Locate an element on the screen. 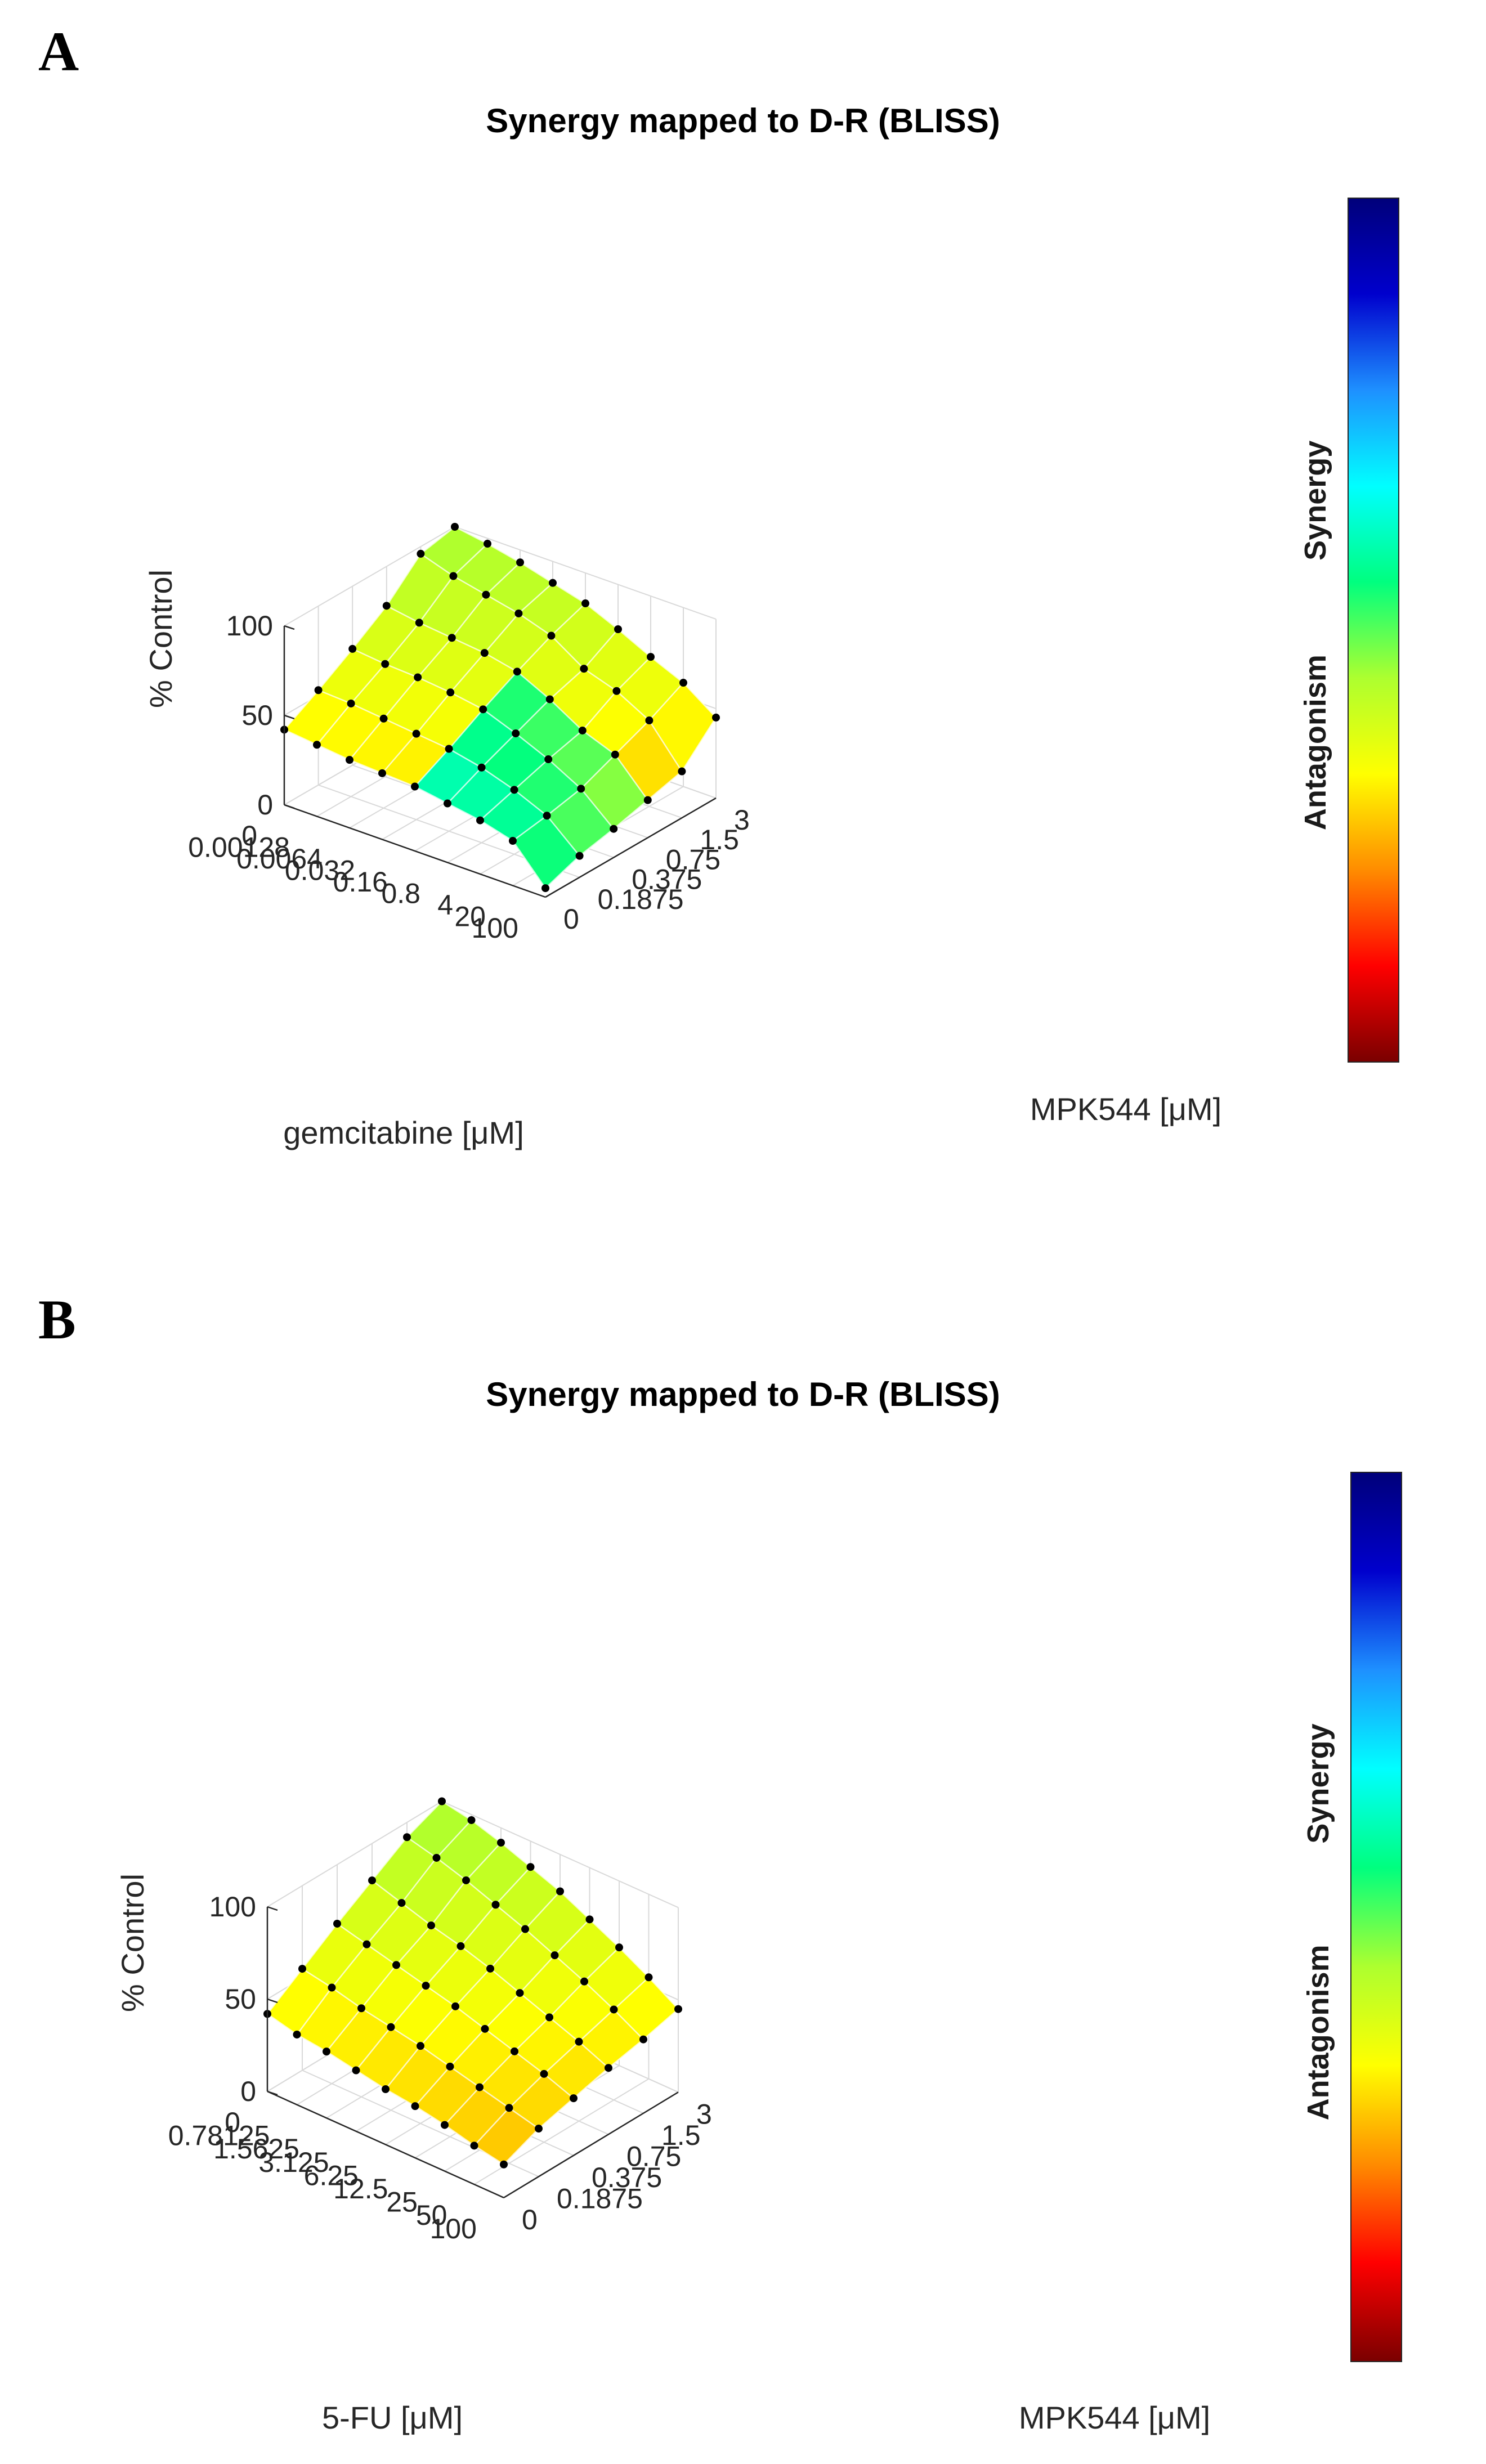  z-tick-label: 100 is located at coordinates (232, 1907).